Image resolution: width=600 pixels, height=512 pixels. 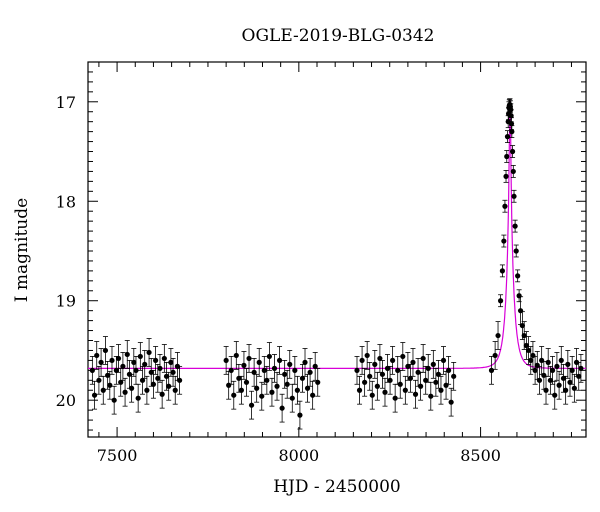 What do you see at coordinates (66, 301) in the screenshot?
I see `y-tick-label: 19` at bounding box center [66, 301].